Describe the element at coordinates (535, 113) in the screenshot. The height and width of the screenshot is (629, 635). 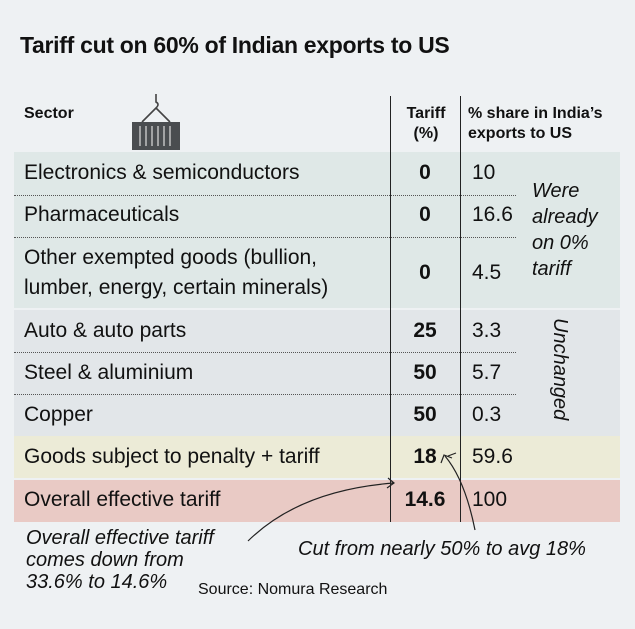
I see `header-share-line: % share in India’s` at that location.